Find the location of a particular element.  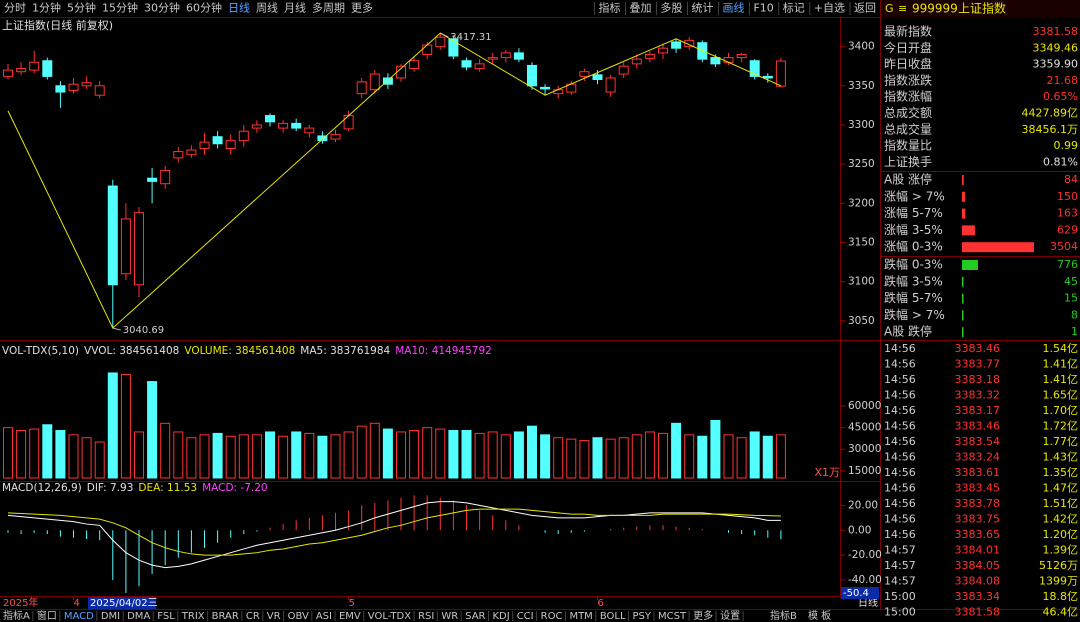

indicator-tab: ROC is located at coordinates (552, 616).